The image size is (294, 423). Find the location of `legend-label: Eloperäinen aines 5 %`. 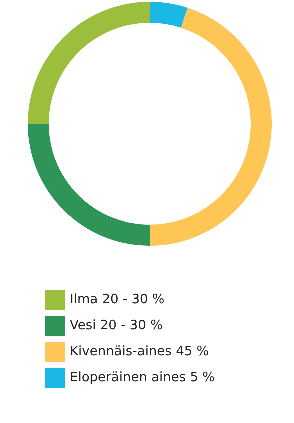

legend-label: Eloperäinen aines 5 % is located at coordinates (143, 378).